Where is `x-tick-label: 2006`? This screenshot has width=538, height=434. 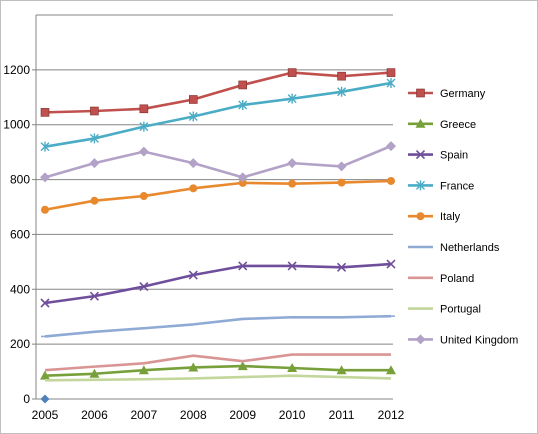 x-tick-label: 2006 is located at coordinates (94, 415).